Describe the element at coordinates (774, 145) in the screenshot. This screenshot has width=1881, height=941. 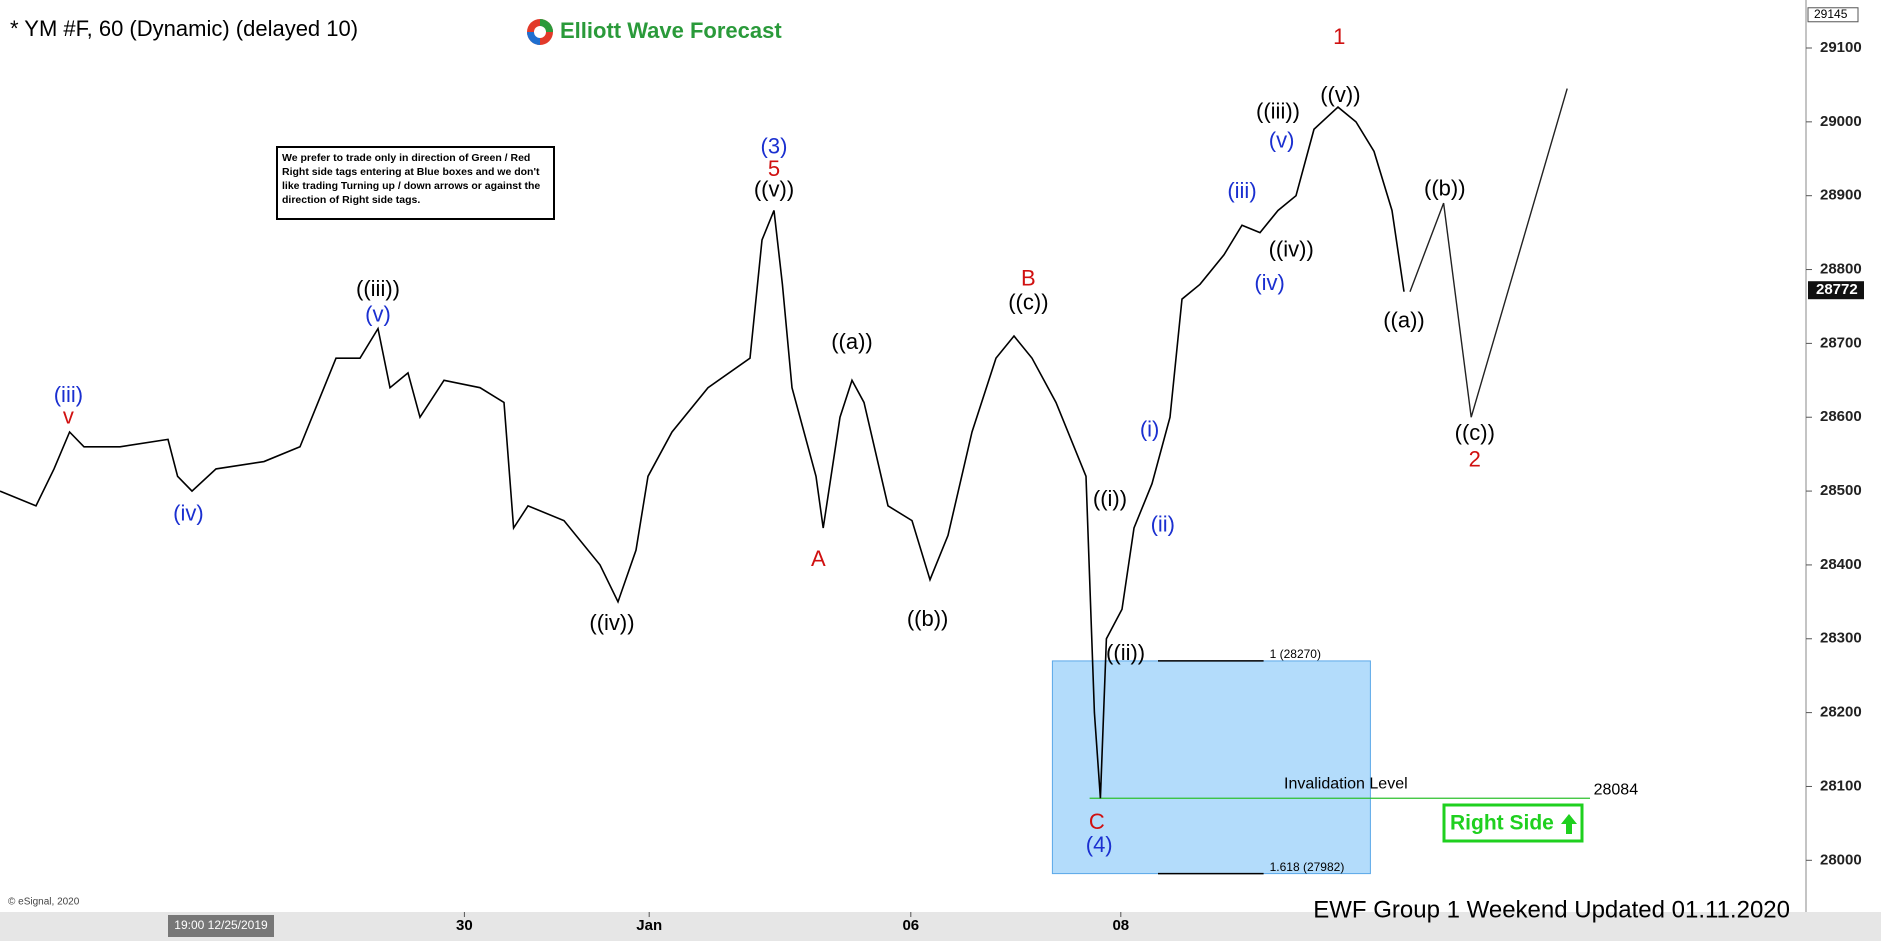
I see `wave-label: (3)` at that location.